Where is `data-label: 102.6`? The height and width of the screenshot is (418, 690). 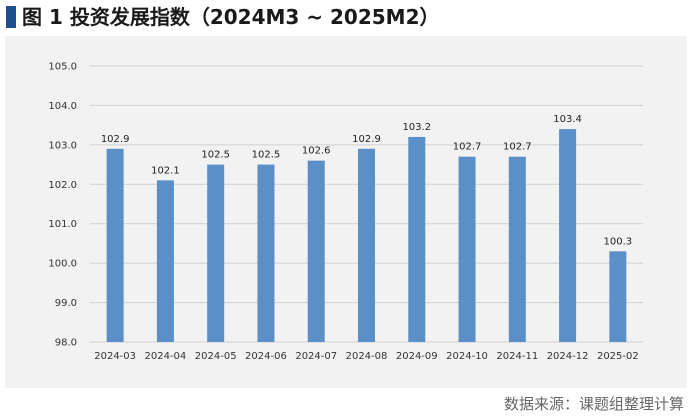 data-label: 102.6 is located at coordinates (316, 151).